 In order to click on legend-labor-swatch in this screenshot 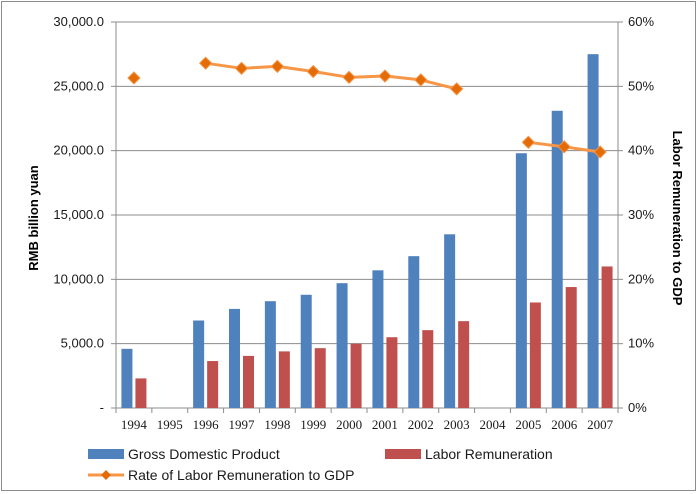, I will do `click(403, 454)`.